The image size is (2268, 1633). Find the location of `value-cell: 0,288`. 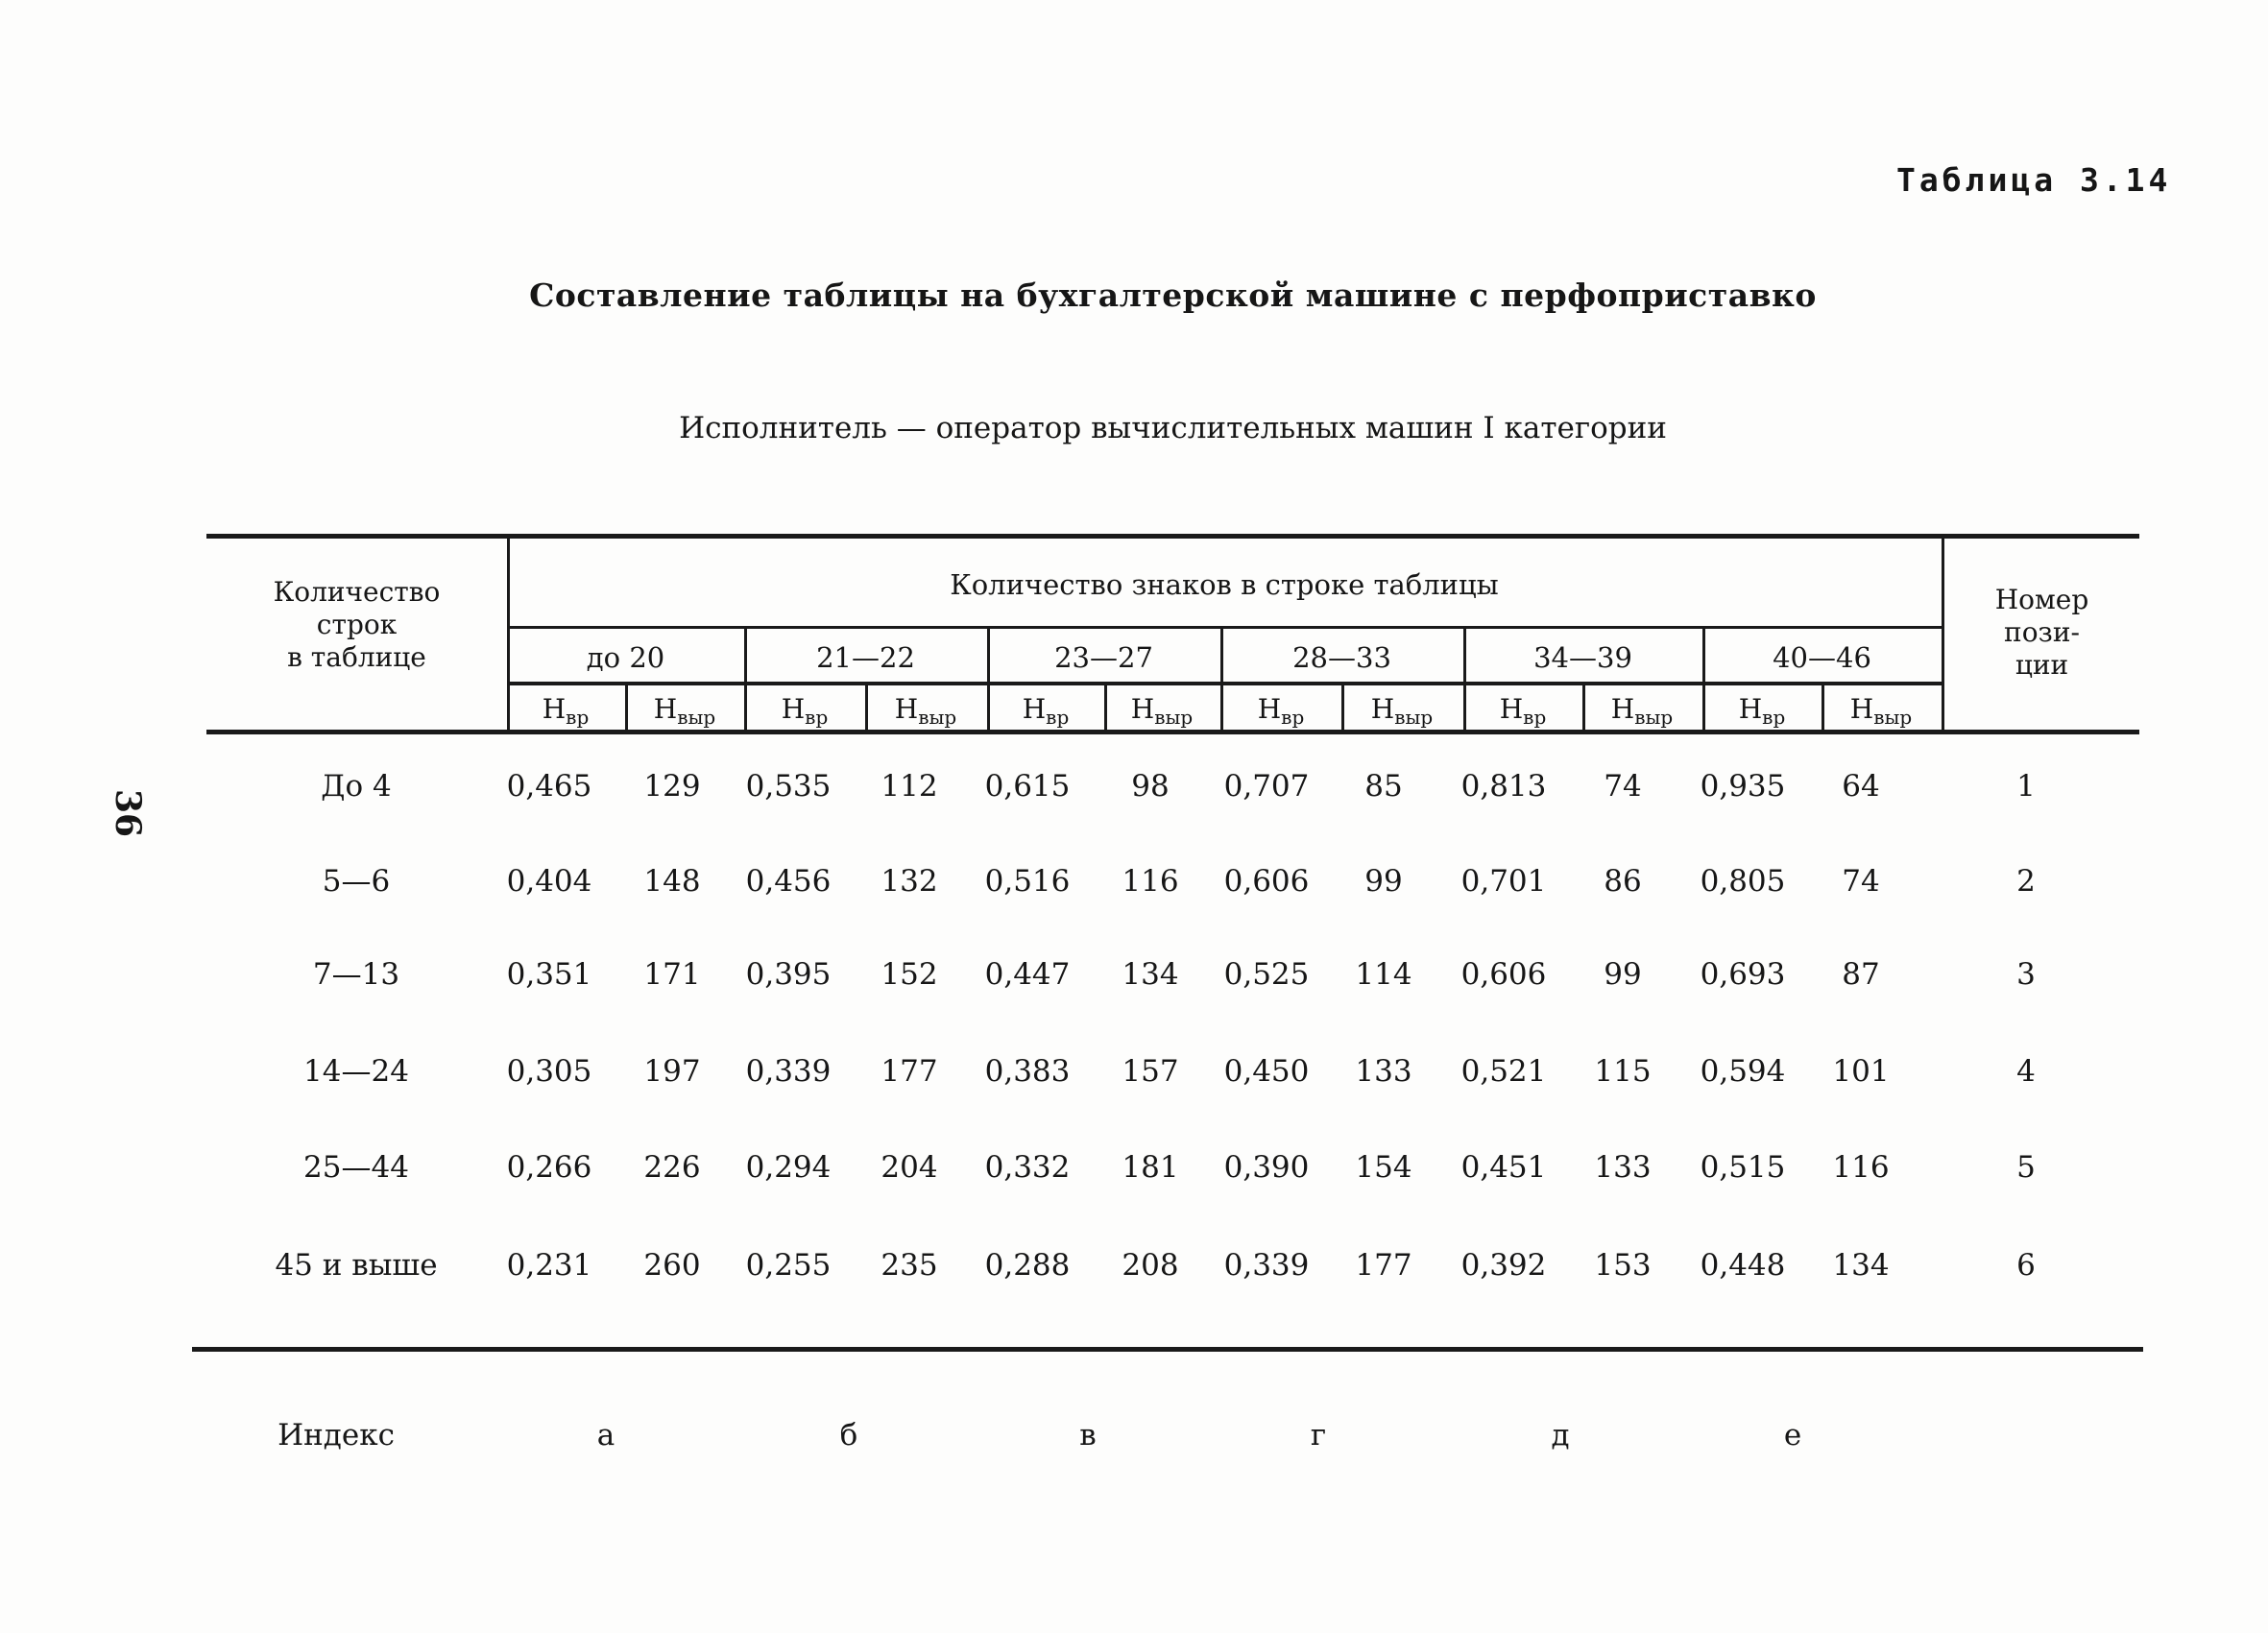

value-cell: 0,288 is located at coordinates (1028, 1265).